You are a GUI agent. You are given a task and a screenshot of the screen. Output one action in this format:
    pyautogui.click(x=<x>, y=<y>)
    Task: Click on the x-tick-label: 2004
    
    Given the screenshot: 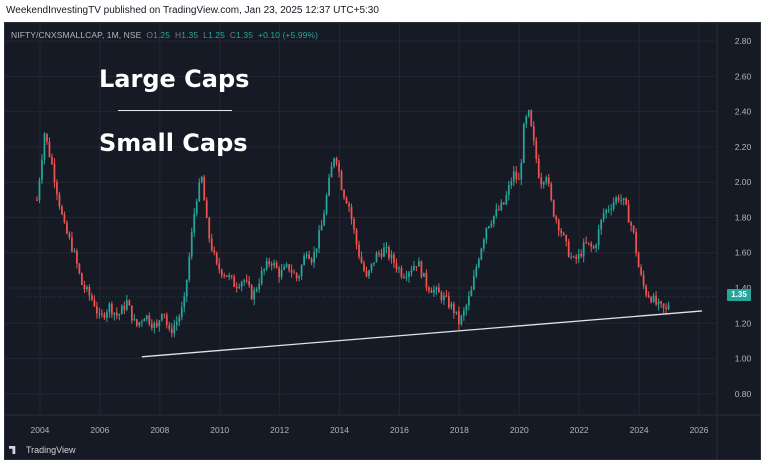 What is the action you would take?
    pyautogui.click(x=40, y=430)
    